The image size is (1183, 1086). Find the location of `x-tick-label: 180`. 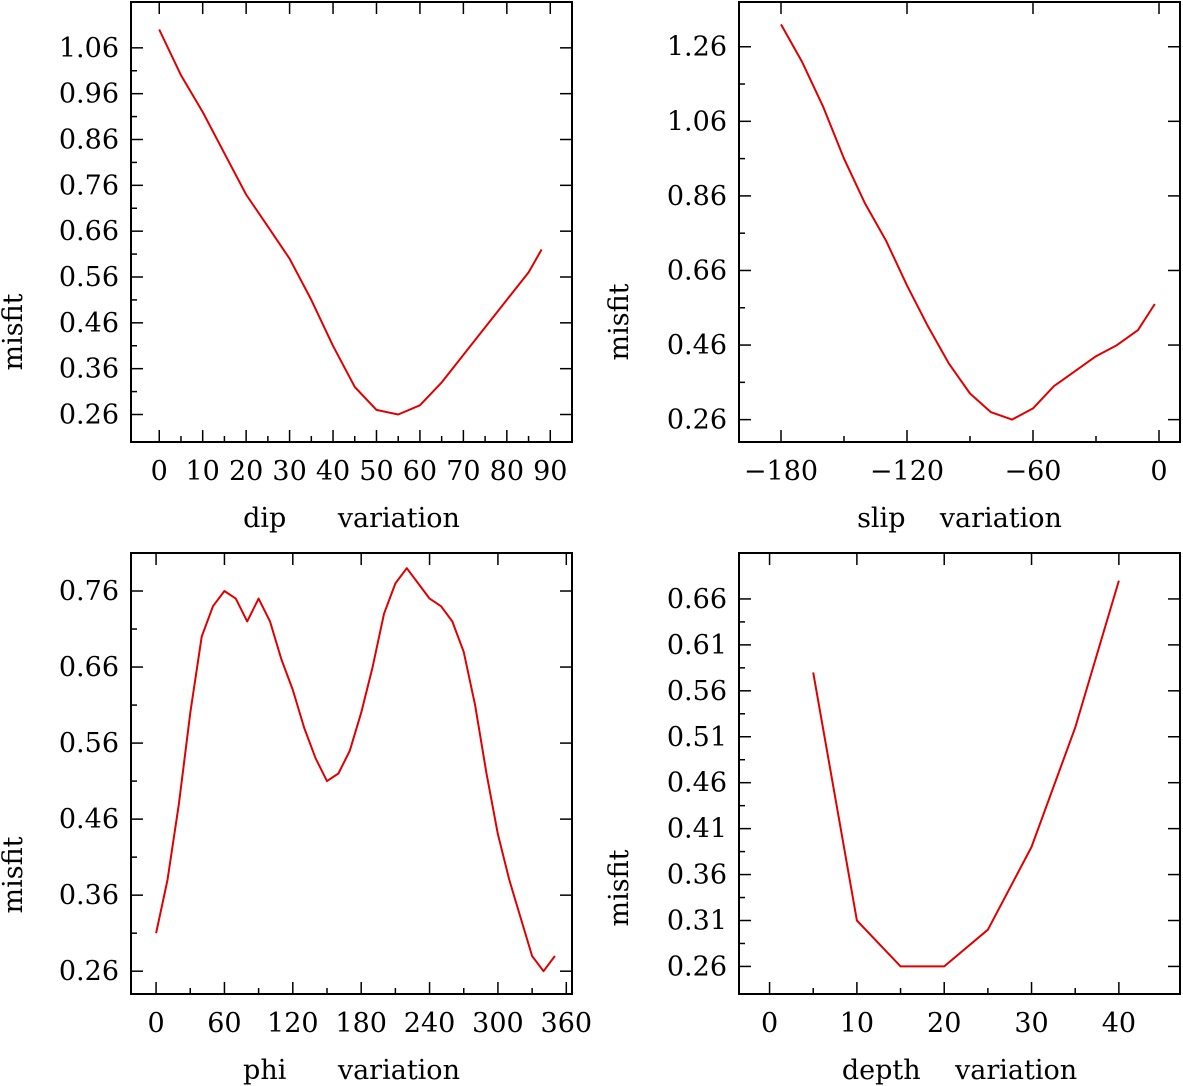

x-tick-label: 180 is located at coordinates (361, 1023).